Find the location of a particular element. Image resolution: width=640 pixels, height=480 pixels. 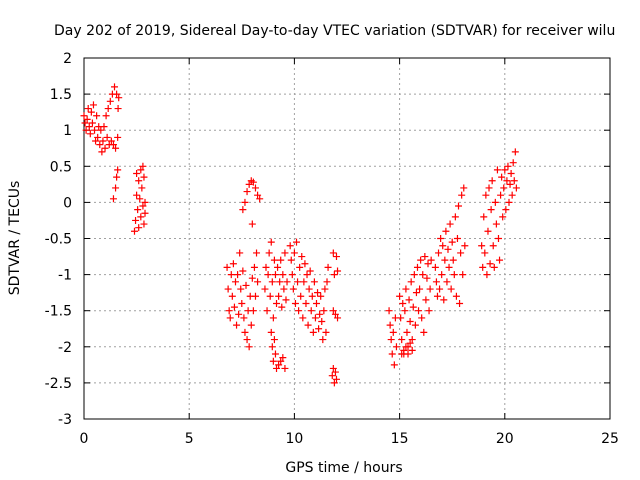

y-tick-label: 1.5 is located at coordinates (61, 95).